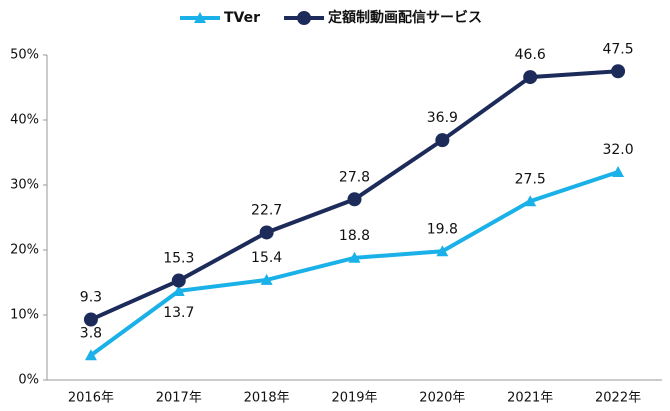  What do you see at coordinates (617, 150) in the screenshot?
I see `data-label: 32.0` at bounding box center [617, 150].